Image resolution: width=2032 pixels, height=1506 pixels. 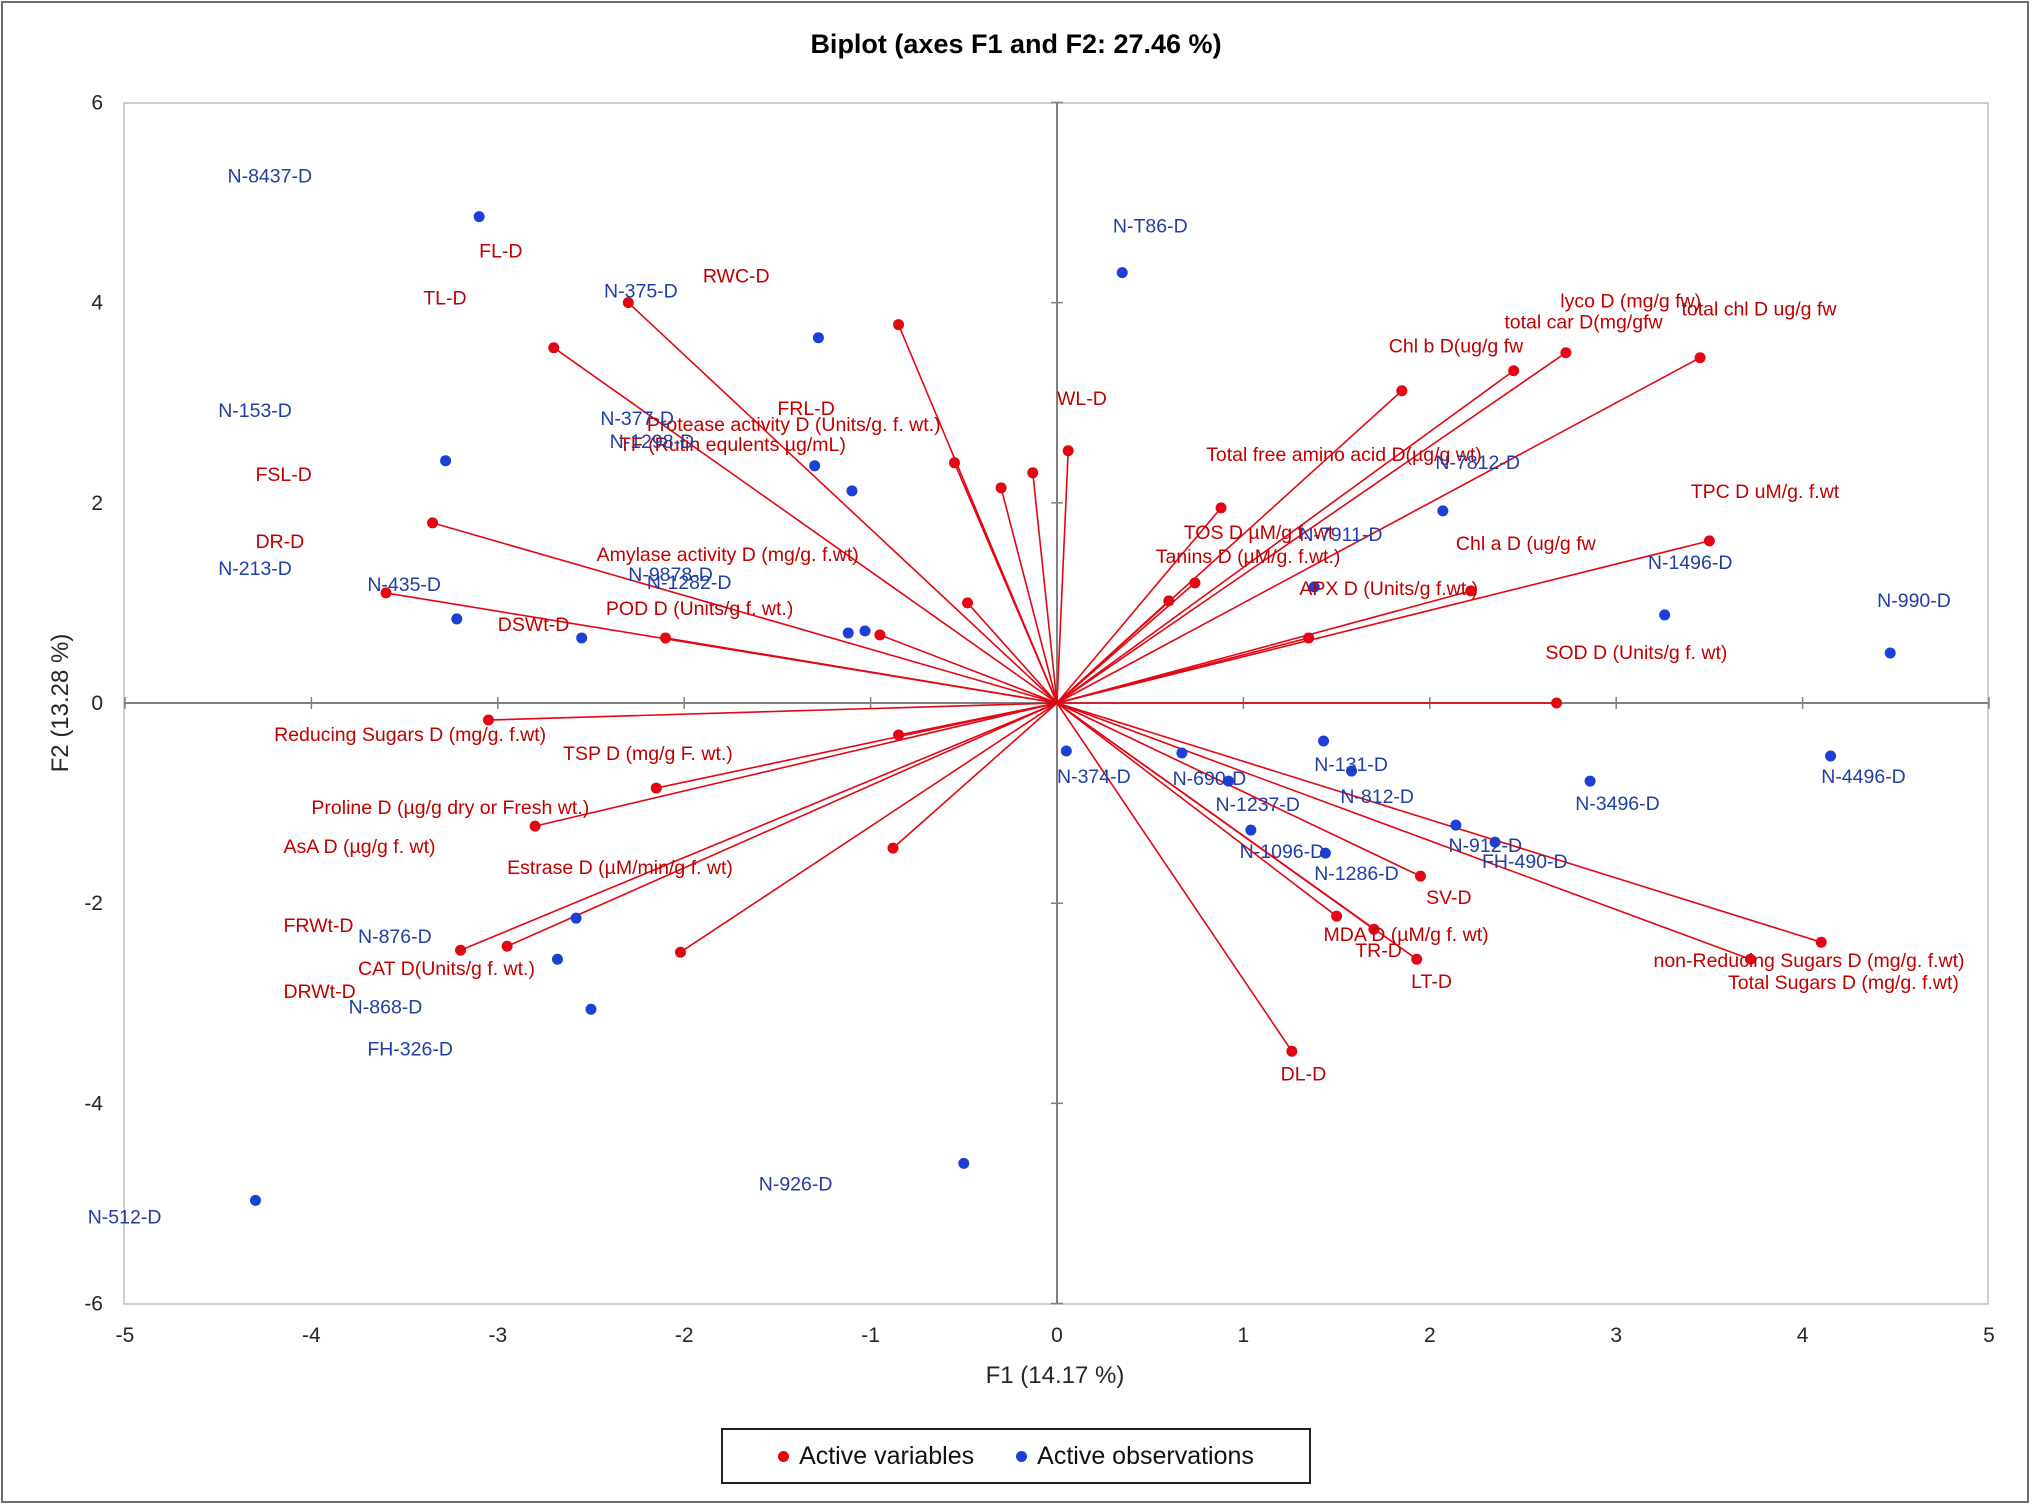 What do you see at coordinates (1616, 1335) in the screenshot?
I see `x-tick-label: 3` at bounding box center [1616, 1335].